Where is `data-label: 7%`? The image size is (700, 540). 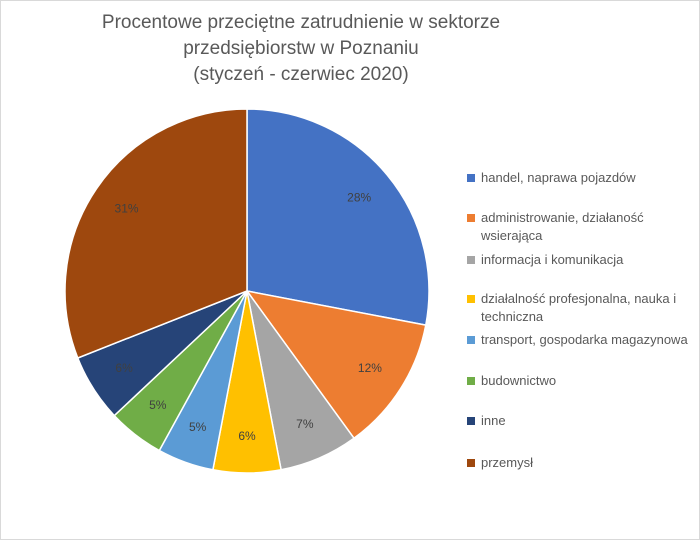
data-label: 7% is located at coordinates (305, 424).